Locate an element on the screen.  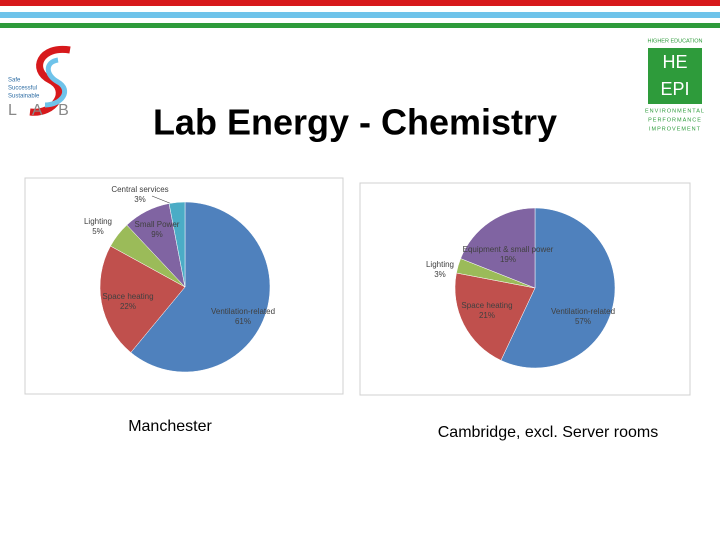
logo-s-red is located at coordinates (50, 80).